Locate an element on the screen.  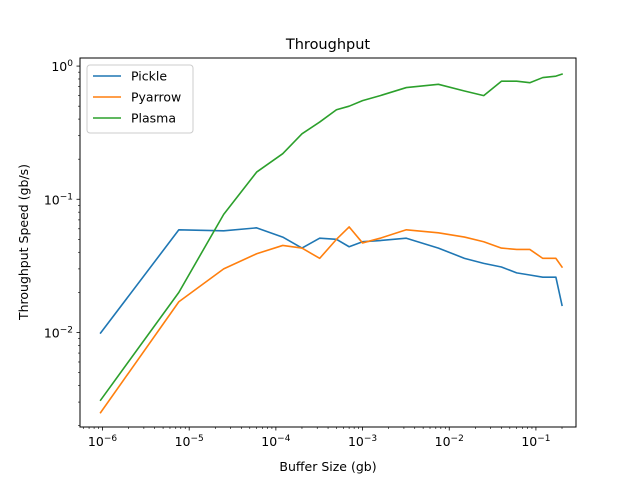
x-tick-label-exponent: −3 is located at coordinates (370, 439).